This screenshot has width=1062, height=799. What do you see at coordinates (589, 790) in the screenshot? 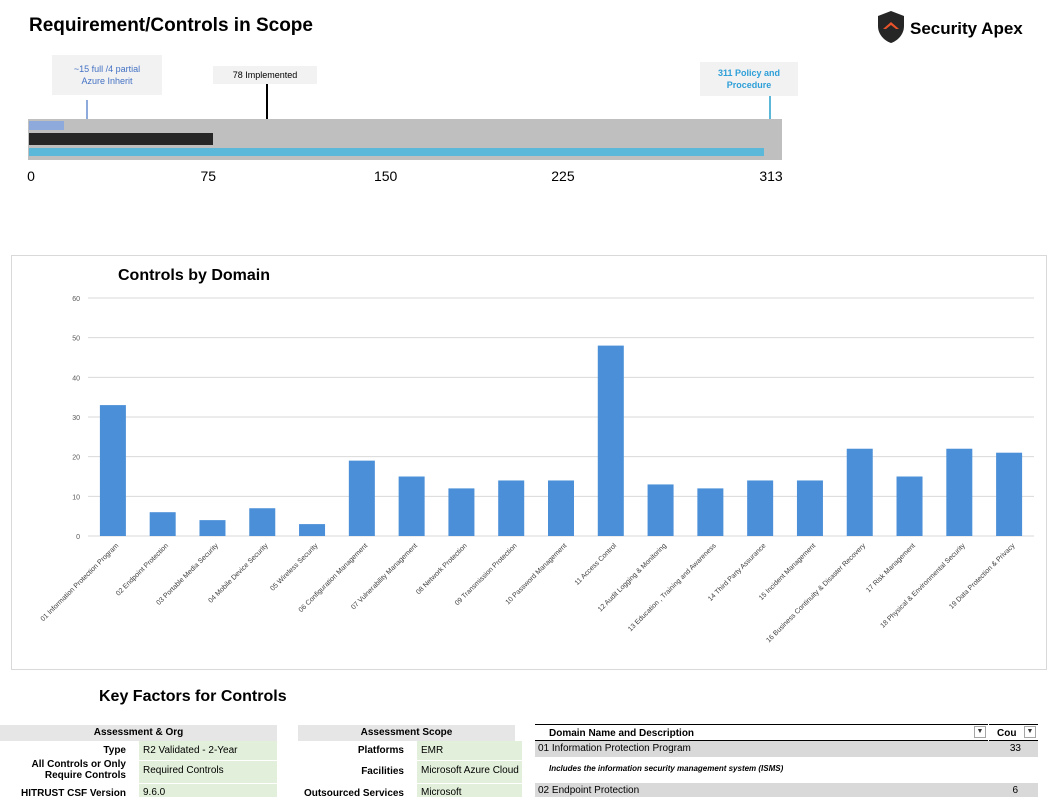
I see `domain-name: 02 Endpoint Protection` at bounding box center [589, 790].